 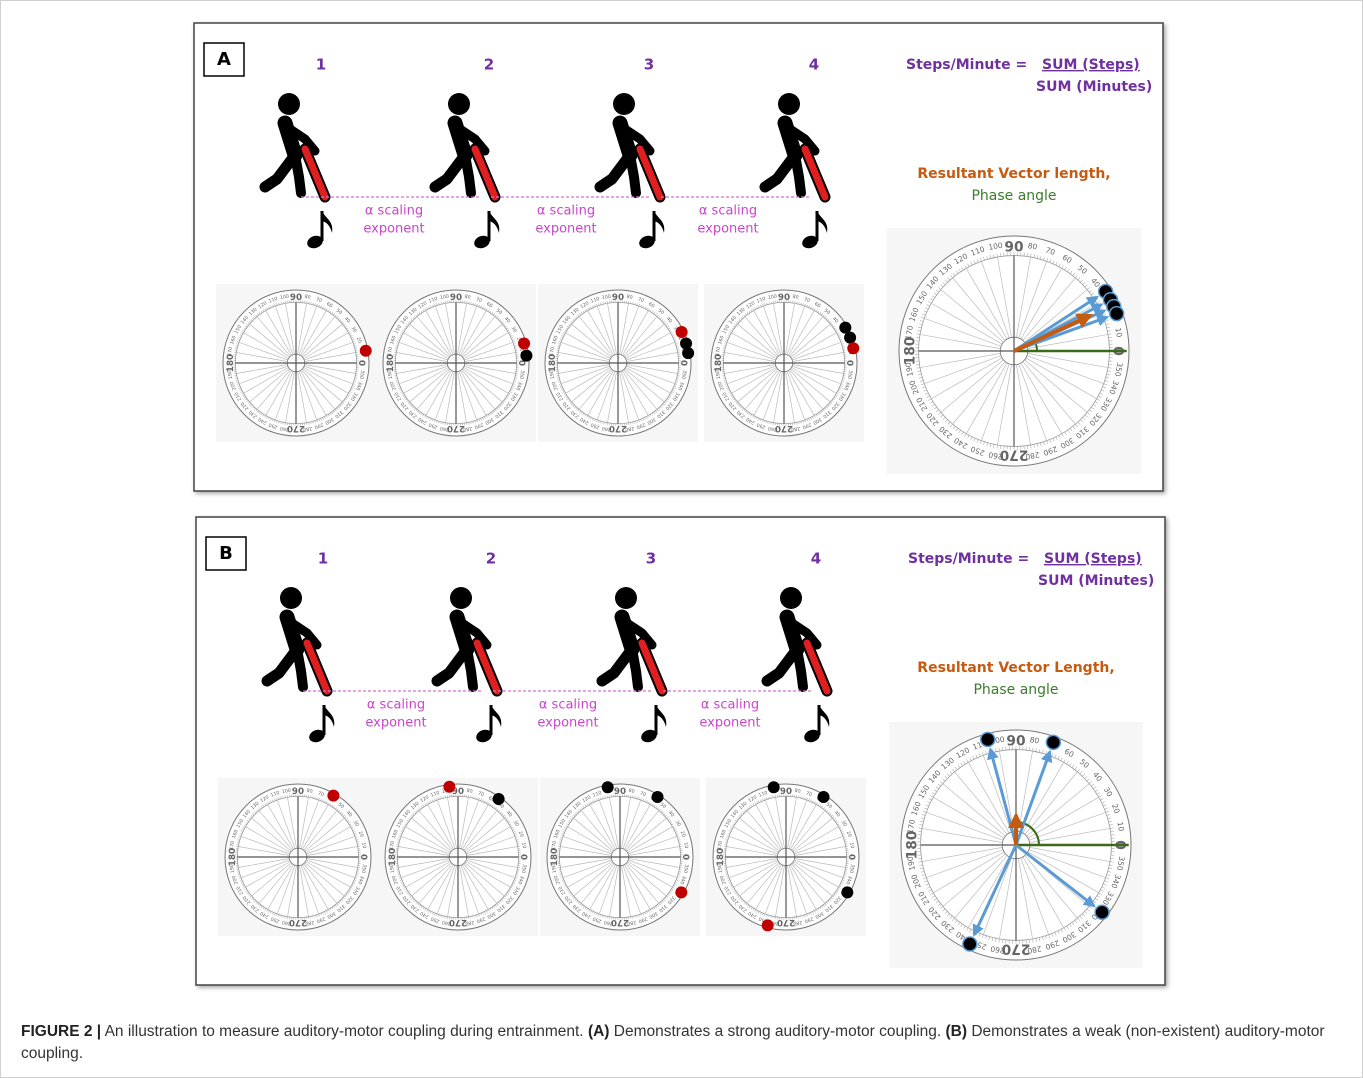 I want to click on dial-label: 250, so click(x=761, y=425).